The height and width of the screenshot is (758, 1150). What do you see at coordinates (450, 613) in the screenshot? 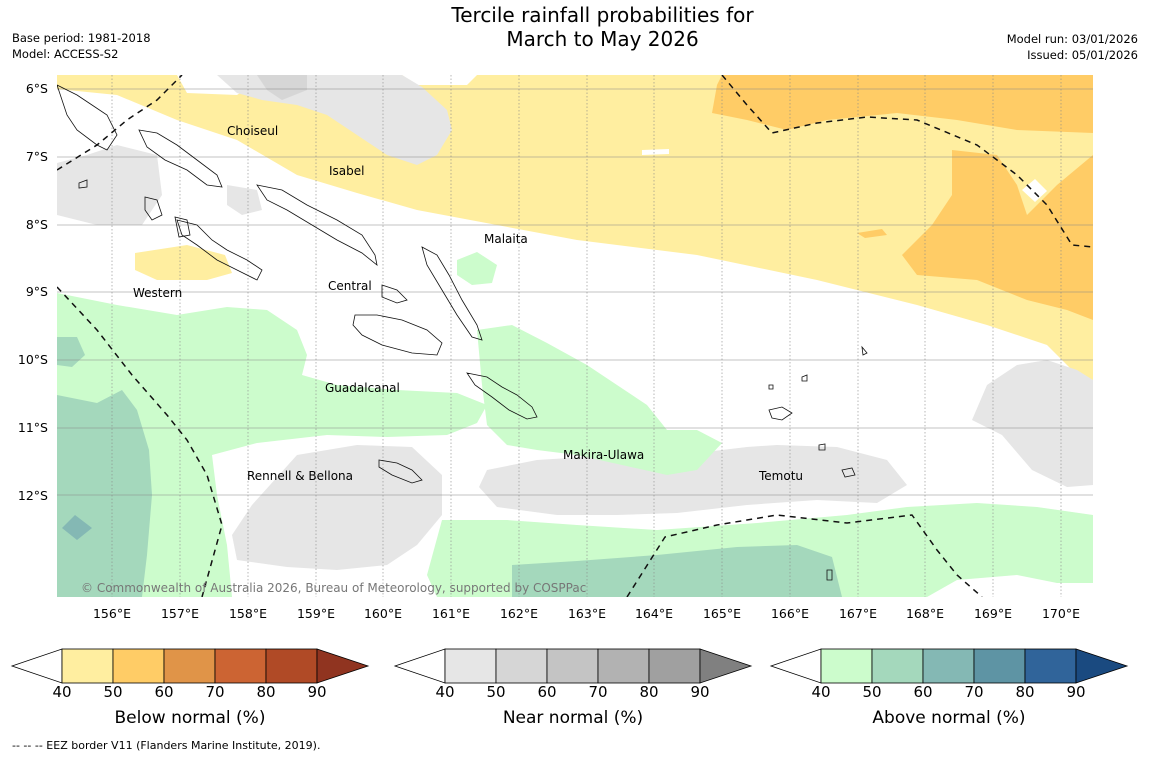
I see `lon-label: 161°E` at bounding box center [450, 613].